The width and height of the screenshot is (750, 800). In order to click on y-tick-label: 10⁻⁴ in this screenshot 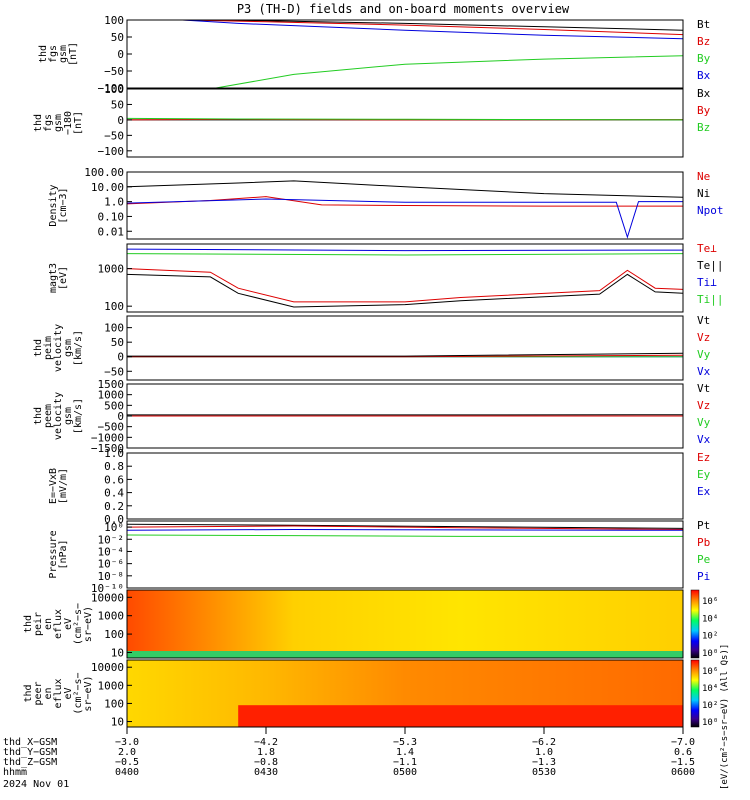, I will do `click(111, 551)`.